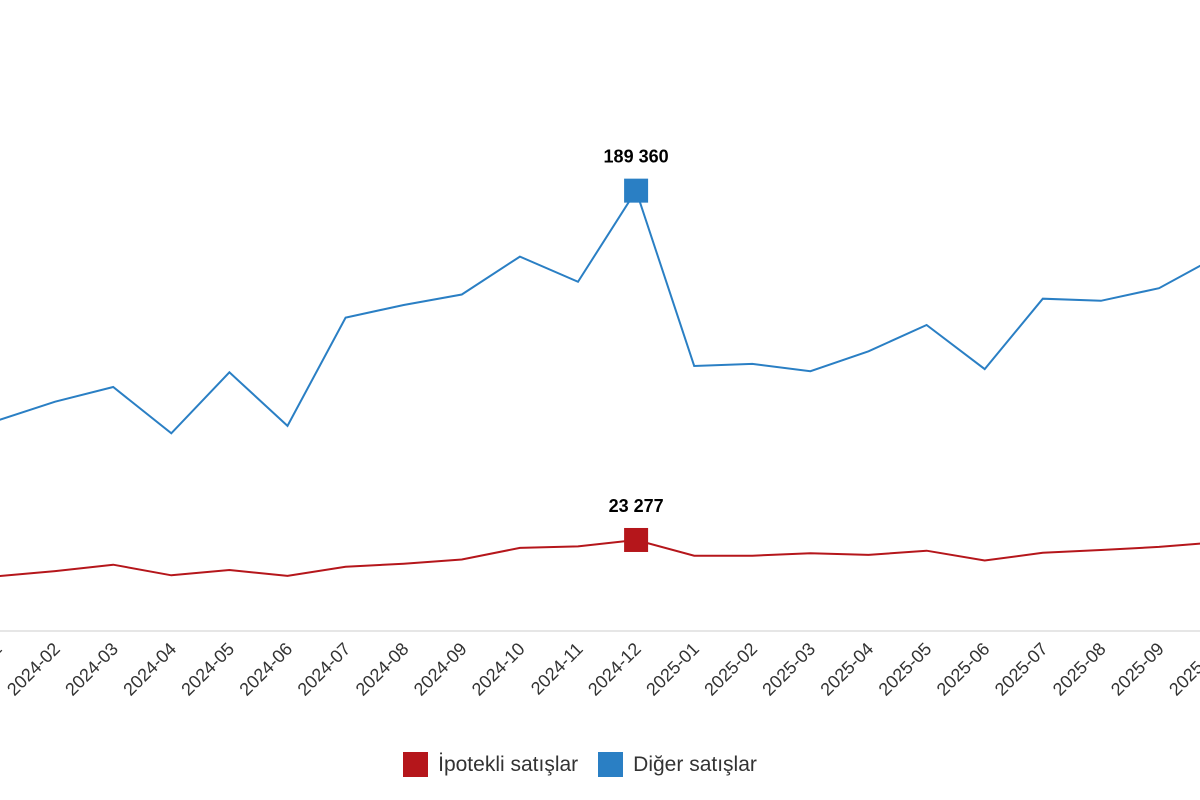 Image resolution: width=1200 pixels, height=800 pixels. What do you see at coordinates (91, 669) in the screenshot?
I see `x-tick-label: 2024-03` at bounding box center [91, 669].